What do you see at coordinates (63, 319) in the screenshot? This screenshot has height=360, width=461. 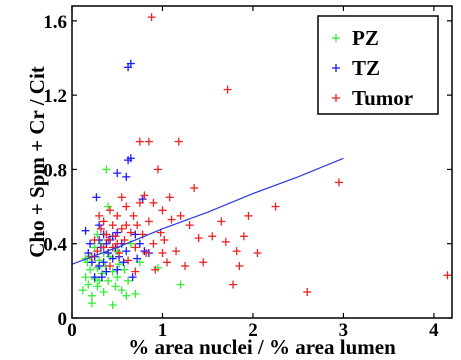 I see `y-tick-label-0: 0` at bounding box center [63, 319].